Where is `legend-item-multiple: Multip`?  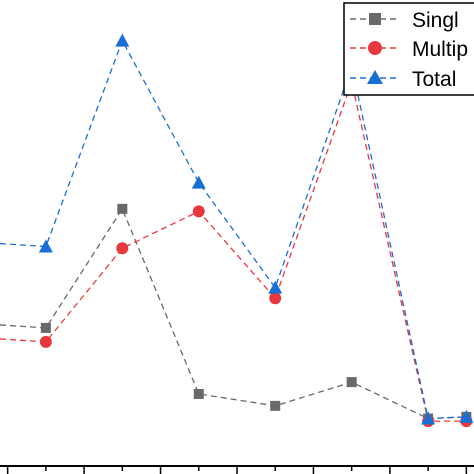
legend-item-multiple: Multip is located at coordinates (409, 49).